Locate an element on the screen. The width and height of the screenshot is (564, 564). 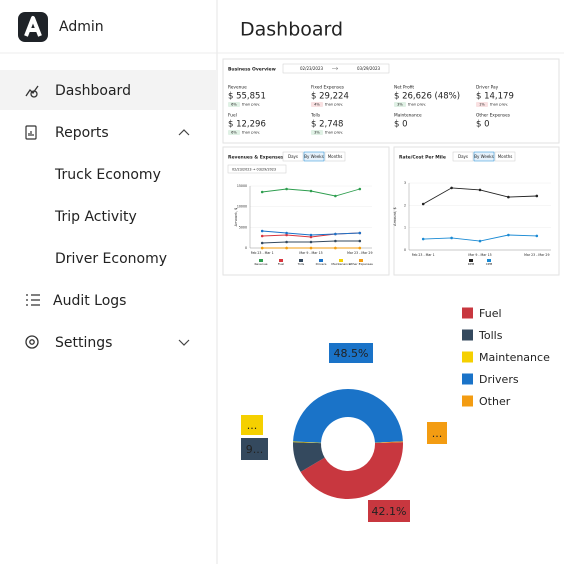
metric-label: Maintenance is located at coordinates (408, 116).